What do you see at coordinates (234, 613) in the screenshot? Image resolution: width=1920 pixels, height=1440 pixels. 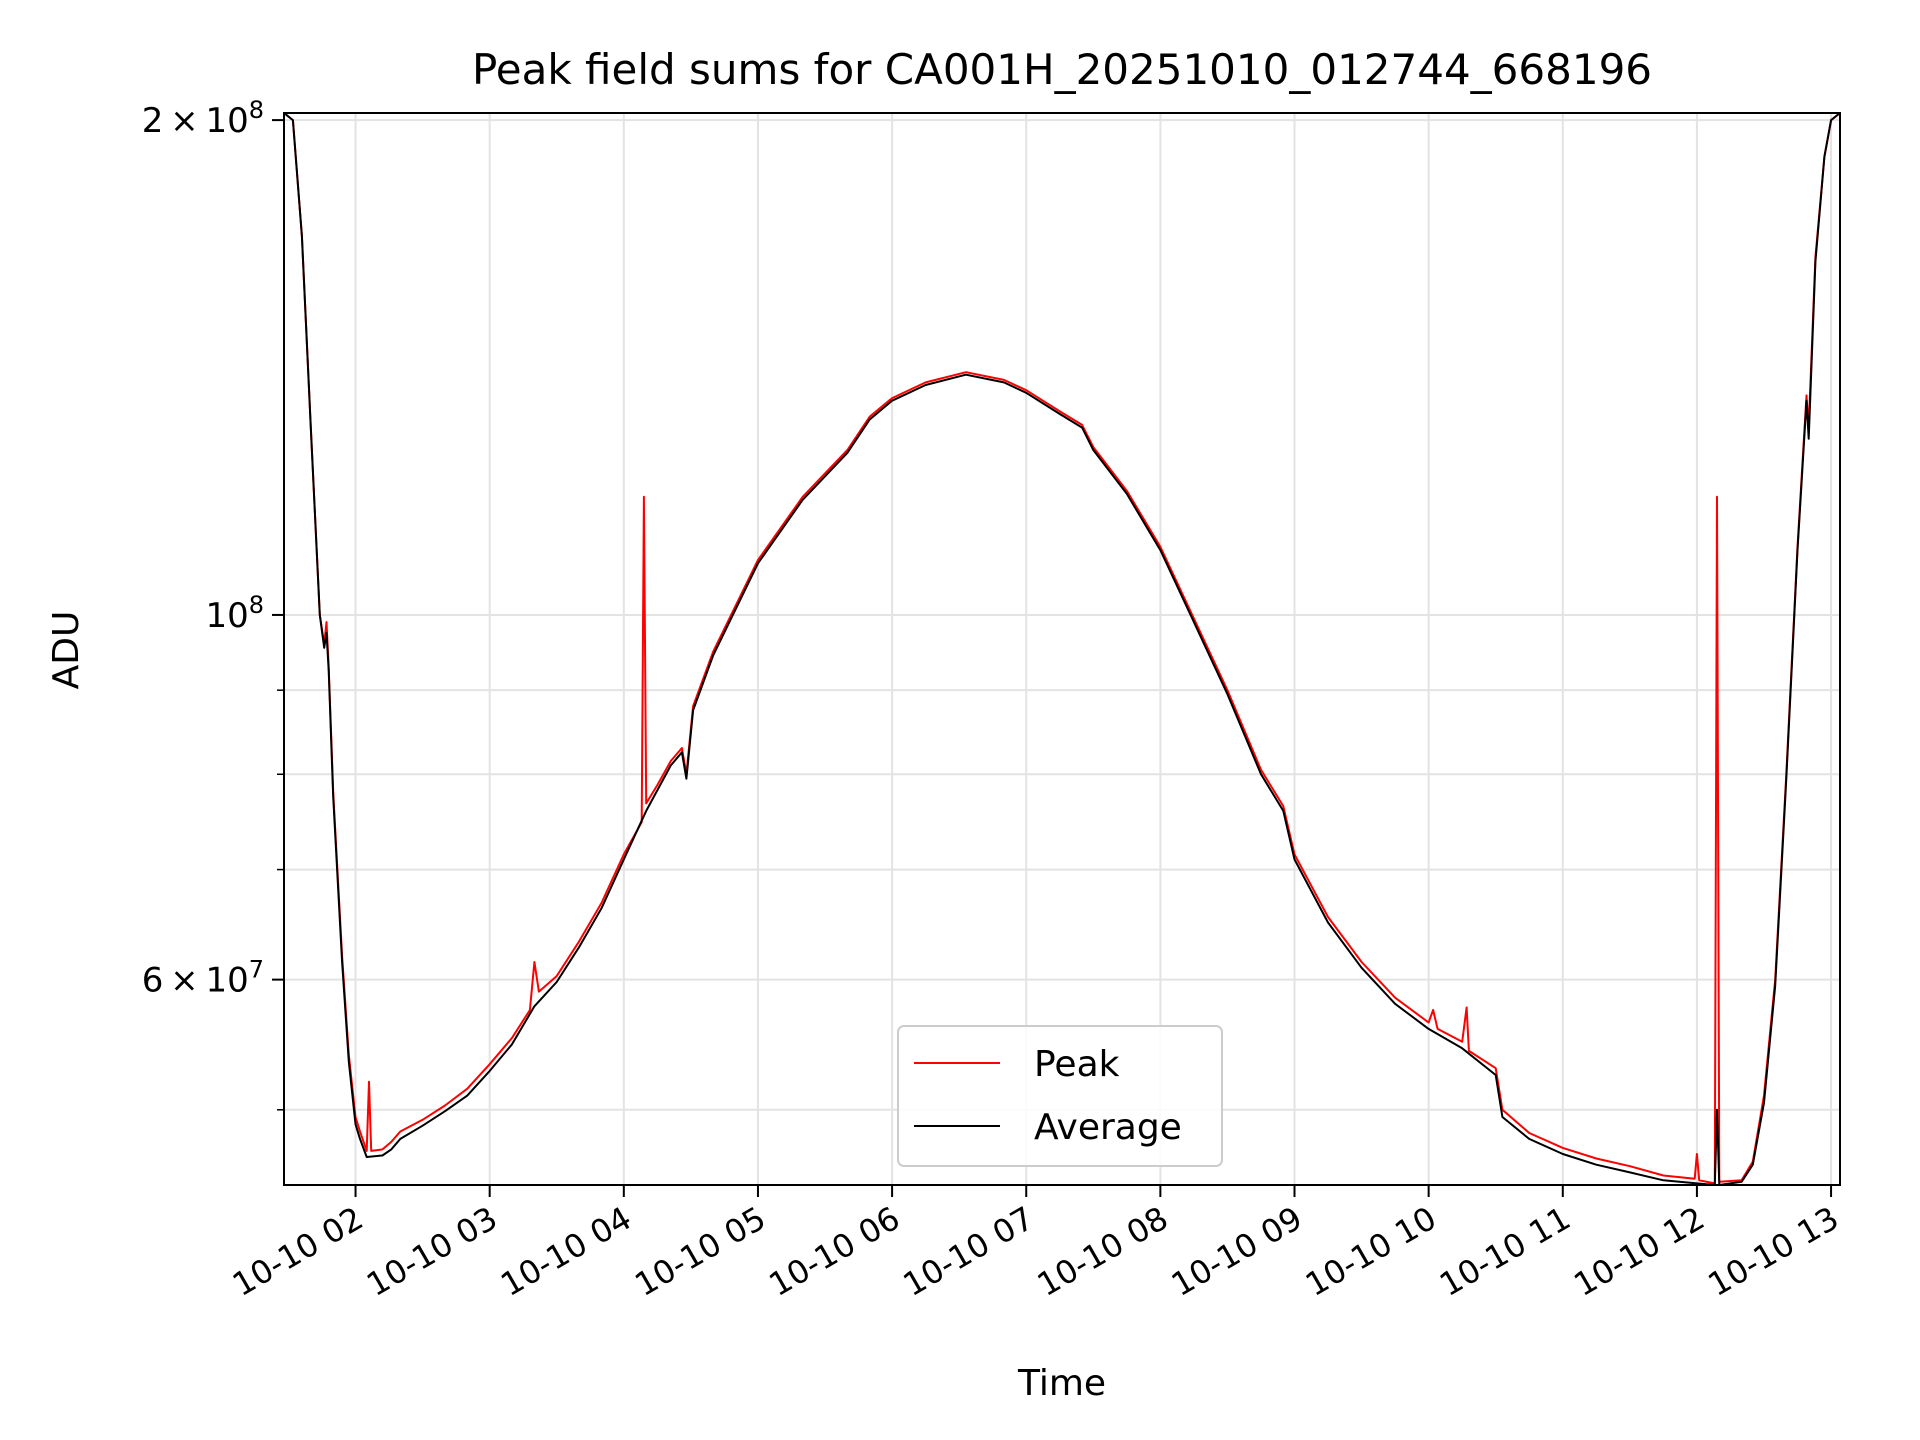 I see `y-tick-label: 108` at bounding box center [234, 613].